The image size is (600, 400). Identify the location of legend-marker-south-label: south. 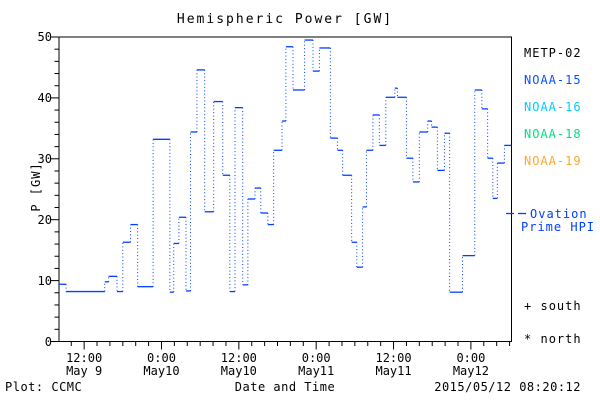
(561, 306).